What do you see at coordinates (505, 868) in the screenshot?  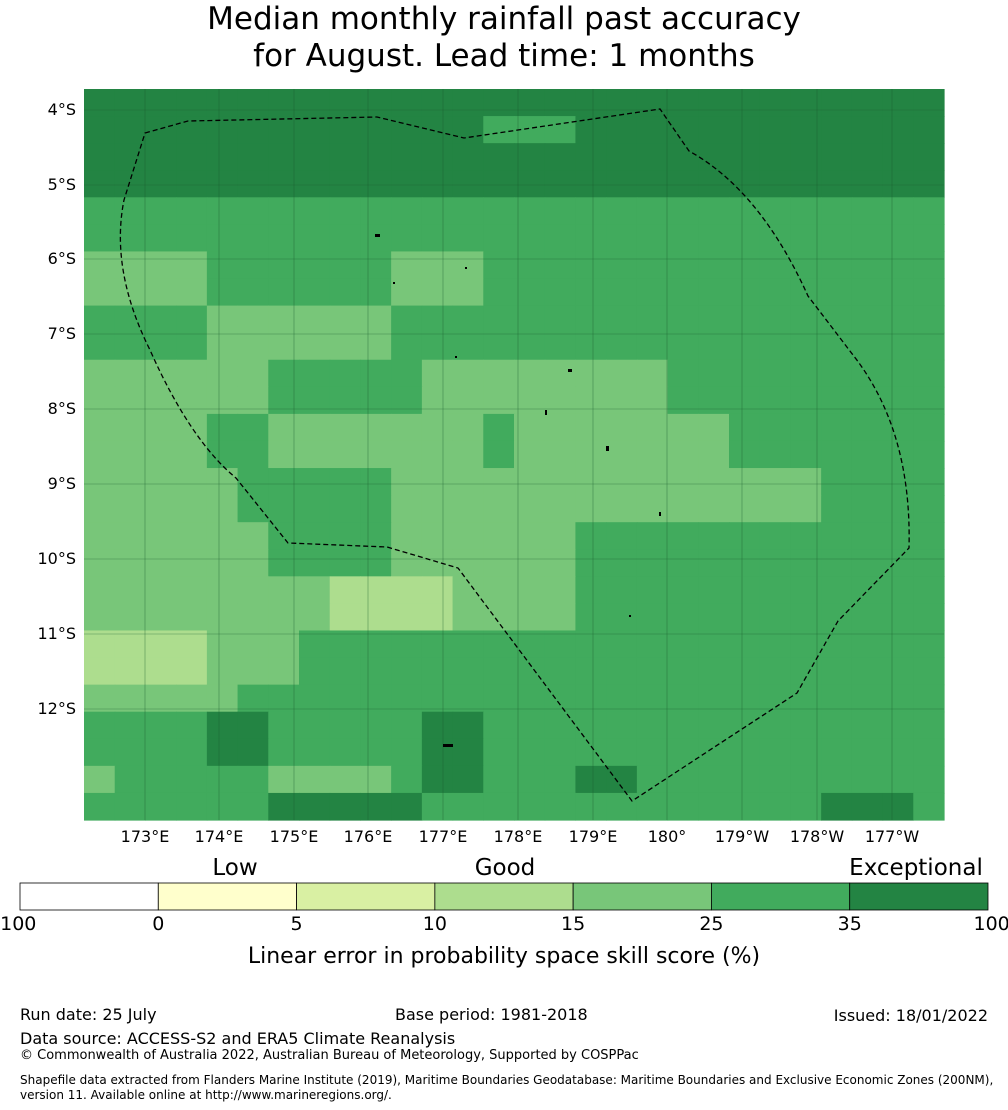 I see `category-good: Good` at bounding box center [505, 868].